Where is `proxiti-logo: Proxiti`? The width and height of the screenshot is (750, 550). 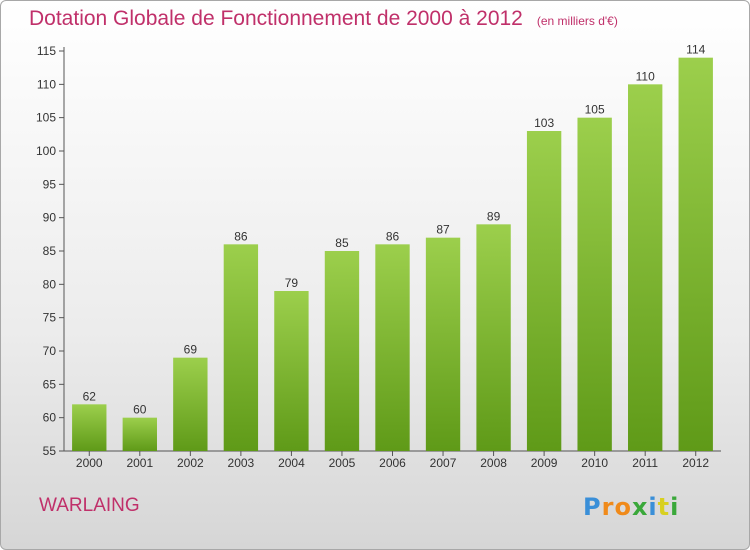 proxiti-logo: Proxiti is located at coordinates (631, 507).